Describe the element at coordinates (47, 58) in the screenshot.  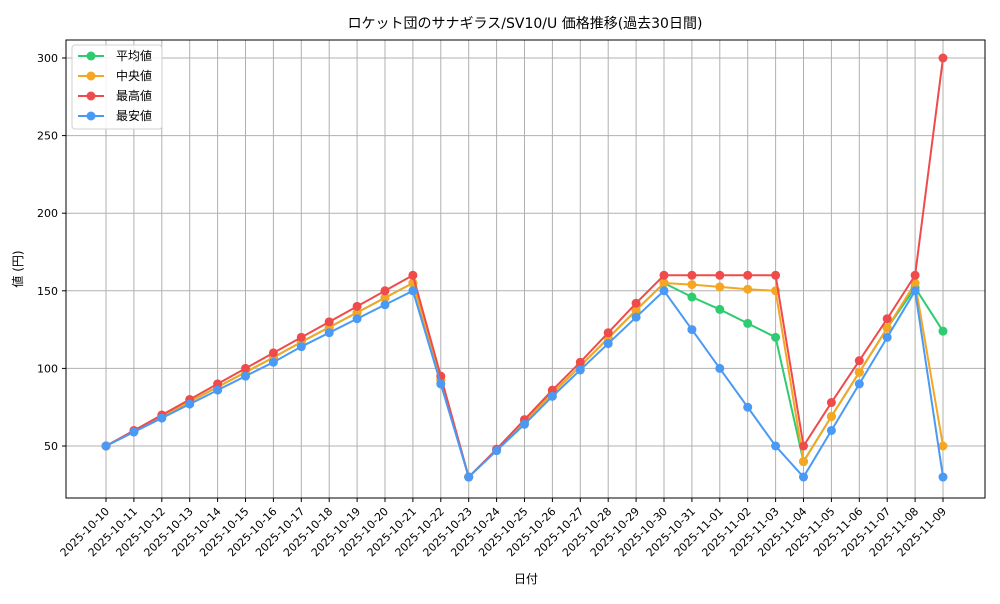
I see `y-tick-label: 300` at that location.